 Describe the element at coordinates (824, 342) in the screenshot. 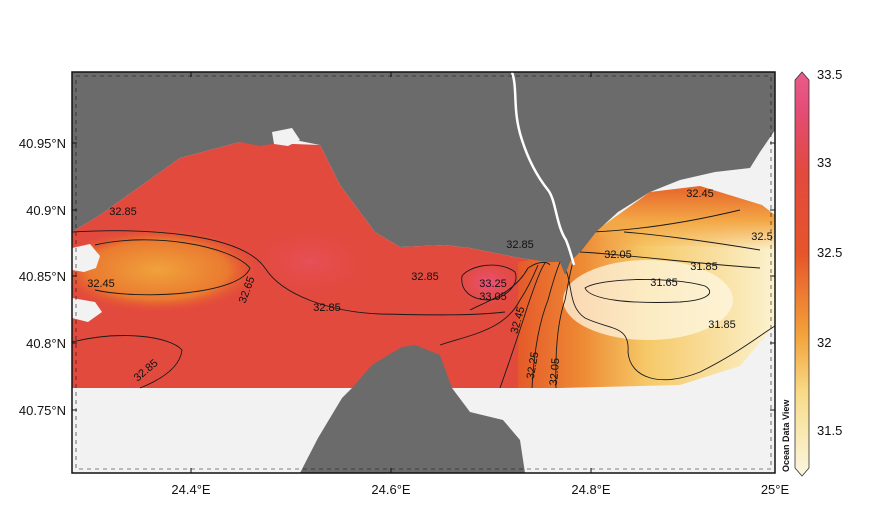

I see `colorbar-tick-label: 32` at that location.